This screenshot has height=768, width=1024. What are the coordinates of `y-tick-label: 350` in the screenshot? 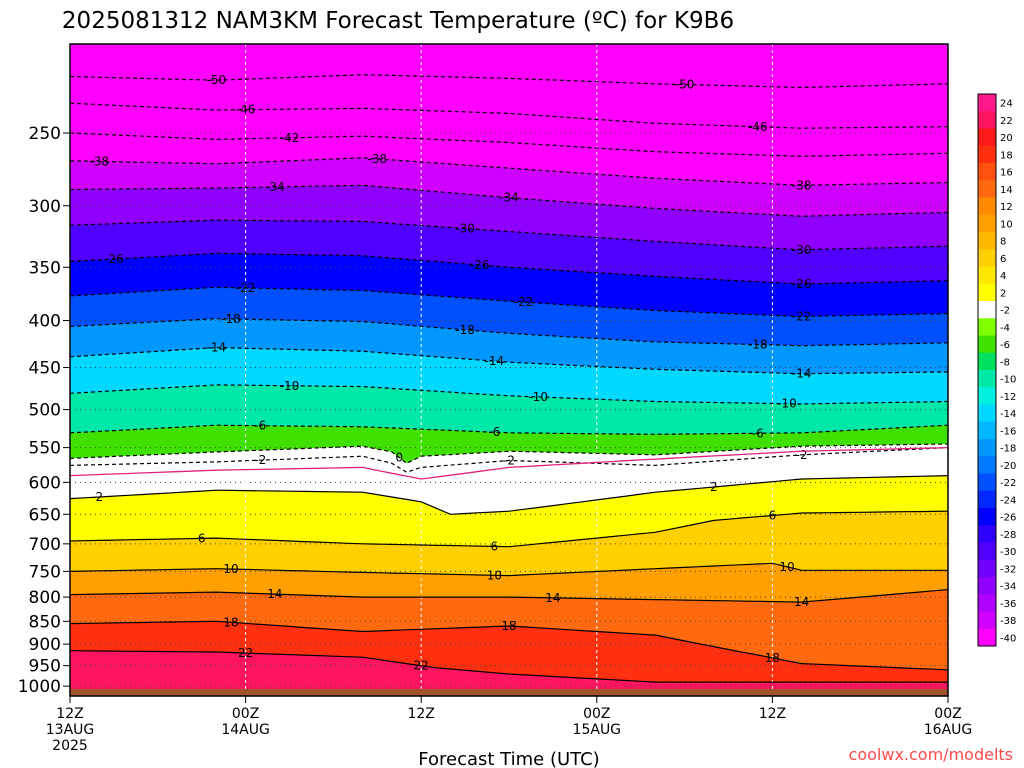 It's located at (45, 268).